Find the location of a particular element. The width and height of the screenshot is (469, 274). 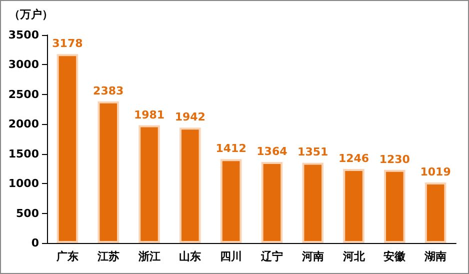

y-tick-label: 2500 is located at coordinates (24, 94).